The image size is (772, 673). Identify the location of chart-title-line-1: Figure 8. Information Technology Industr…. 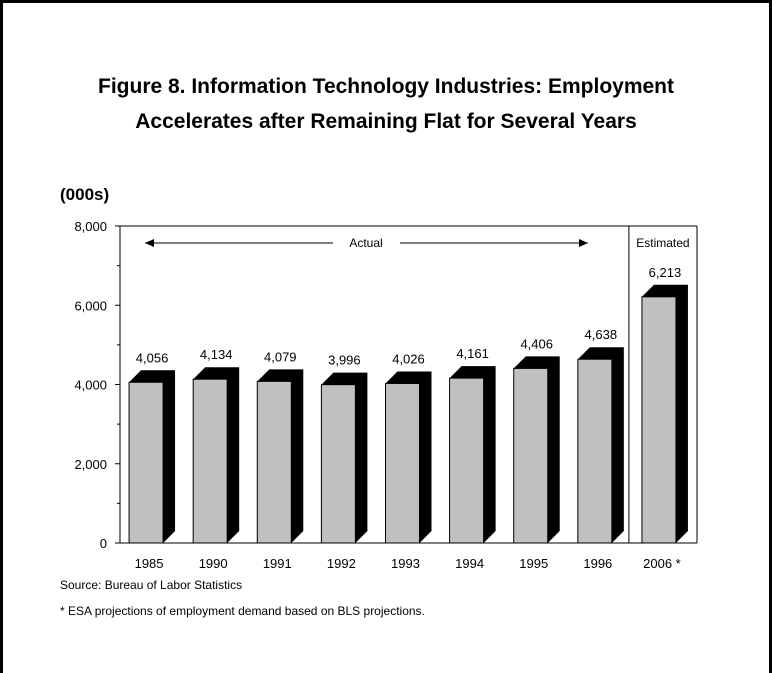
(386, 86).